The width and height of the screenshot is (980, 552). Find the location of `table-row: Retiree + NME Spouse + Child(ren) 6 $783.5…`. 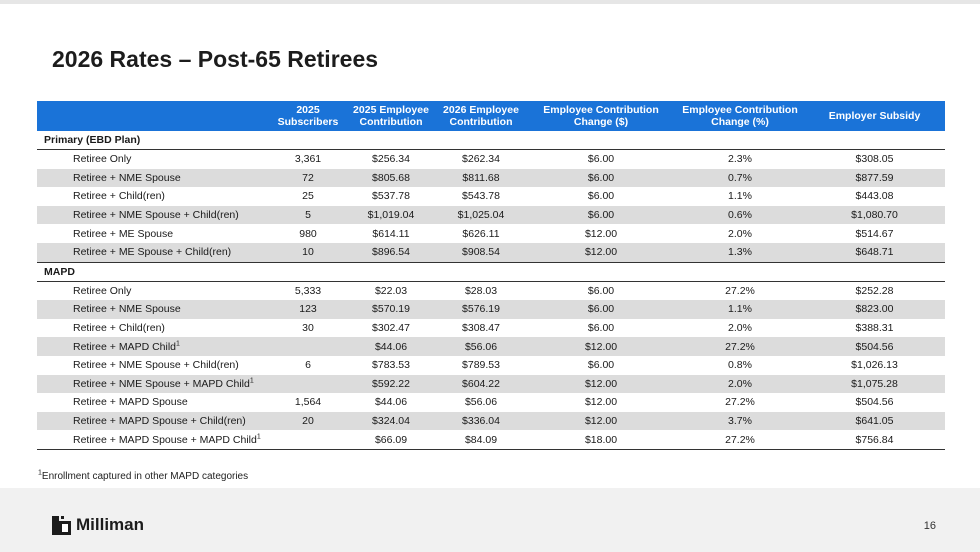

table-row: Retiree + NME Spouse + Child(ren) 6 $783.5… is located at coordinates (491, 365).